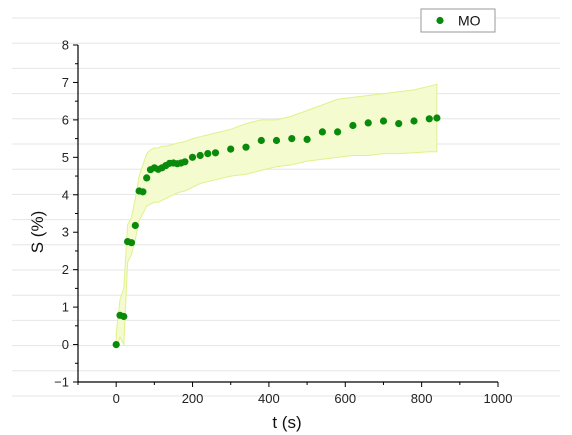  Describe the element at coordinates (65, 157) in the screenshot. I see `y-tick-label: 5` at that location.